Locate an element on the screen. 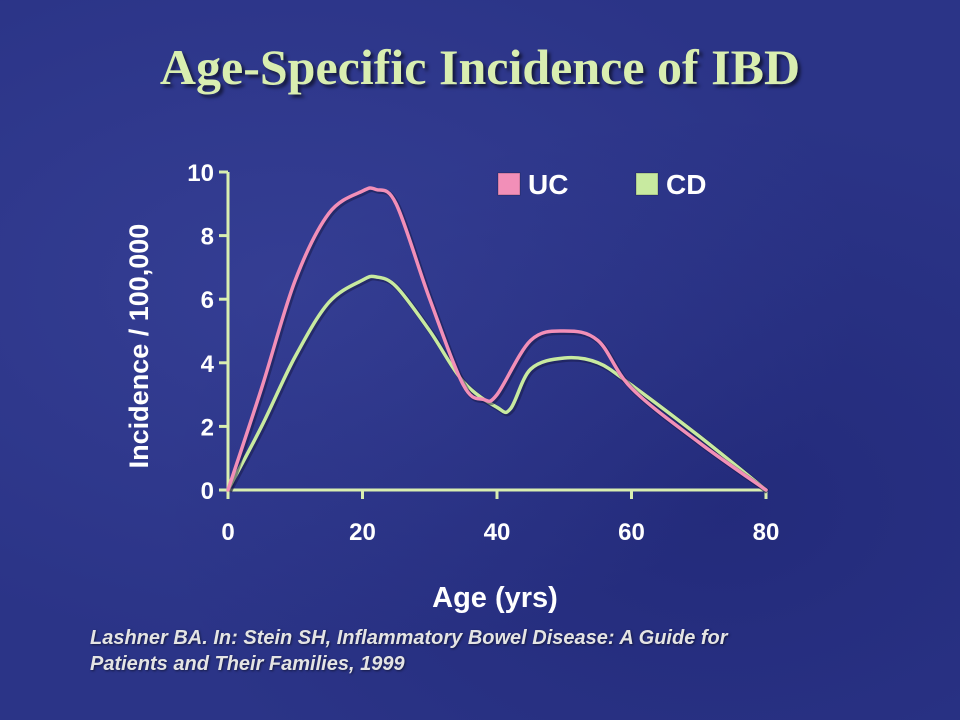 The image size is (960, 720). y-tick-label: 0 is located at coordinates (207, 491).